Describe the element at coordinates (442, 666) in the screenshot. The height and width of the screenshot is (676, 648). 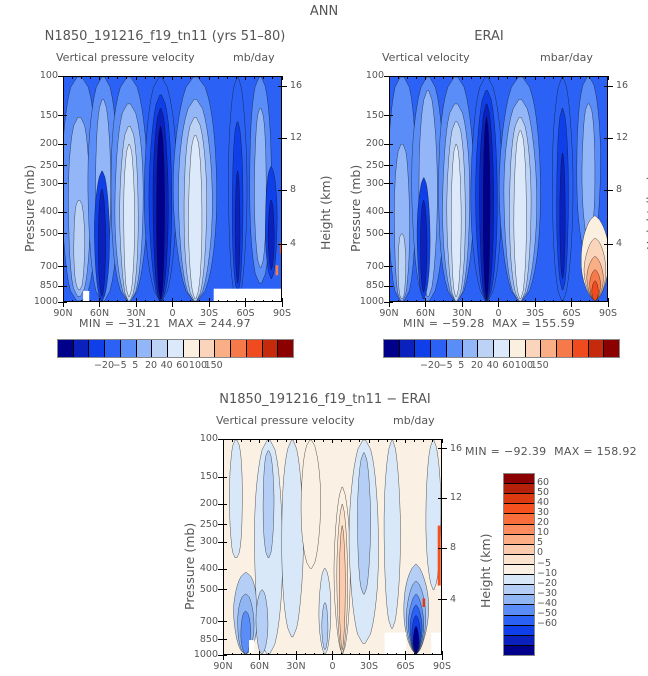
I see `axis-tick-label: 90S` at that location.